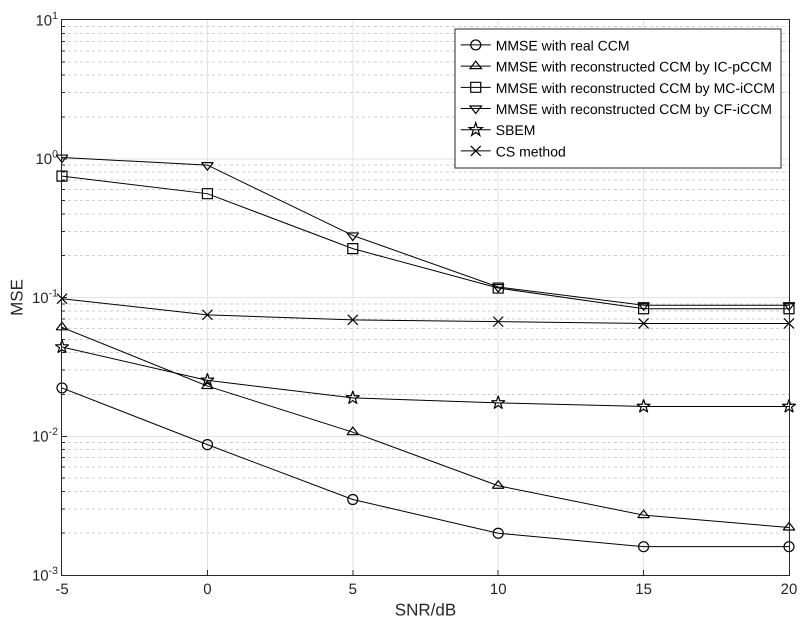 The width and height of the screenshot is (807, 637). What do you see at coordinates (498, 589) in the screenshot?
I see `x-tick-label: 10` at bounding box center [498, 589].